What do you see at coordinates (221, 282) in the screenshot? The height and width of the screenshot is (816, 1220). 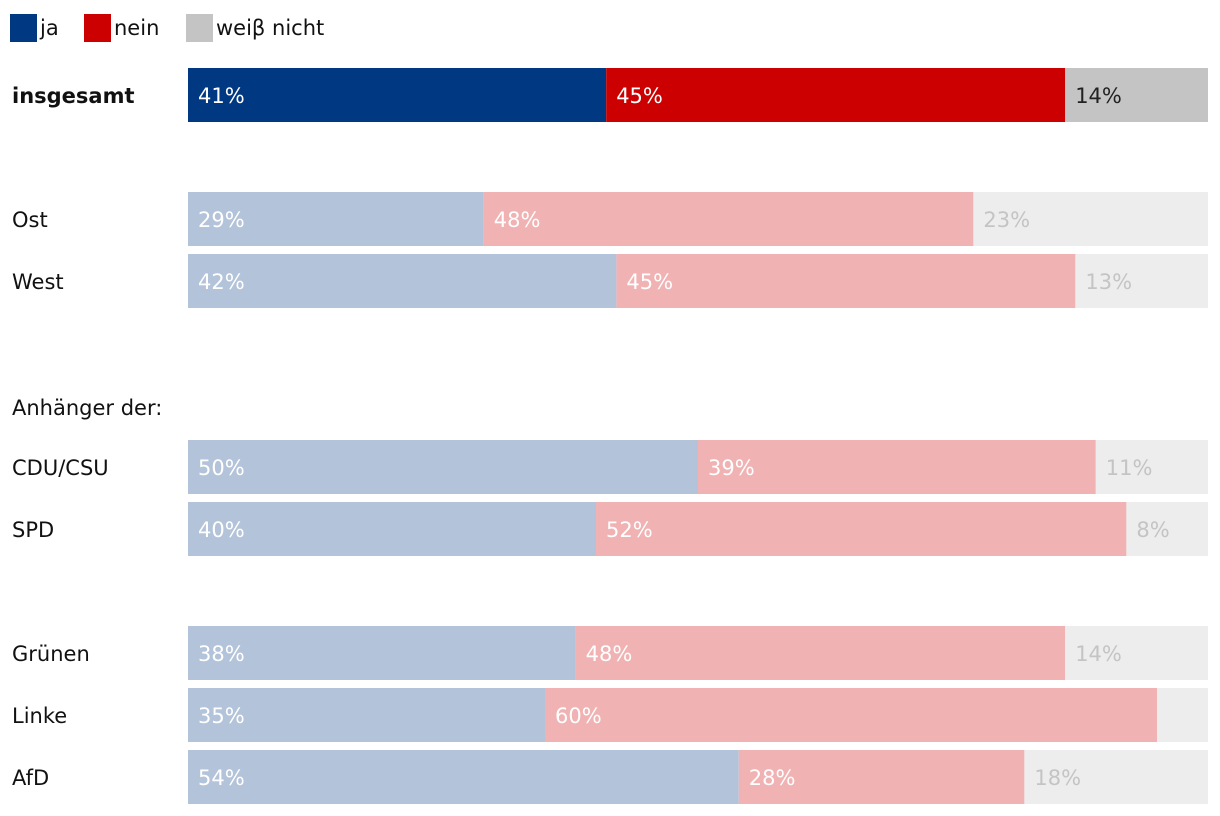 I see `data-label-ja: 42%` at bounding box center [221, 282].